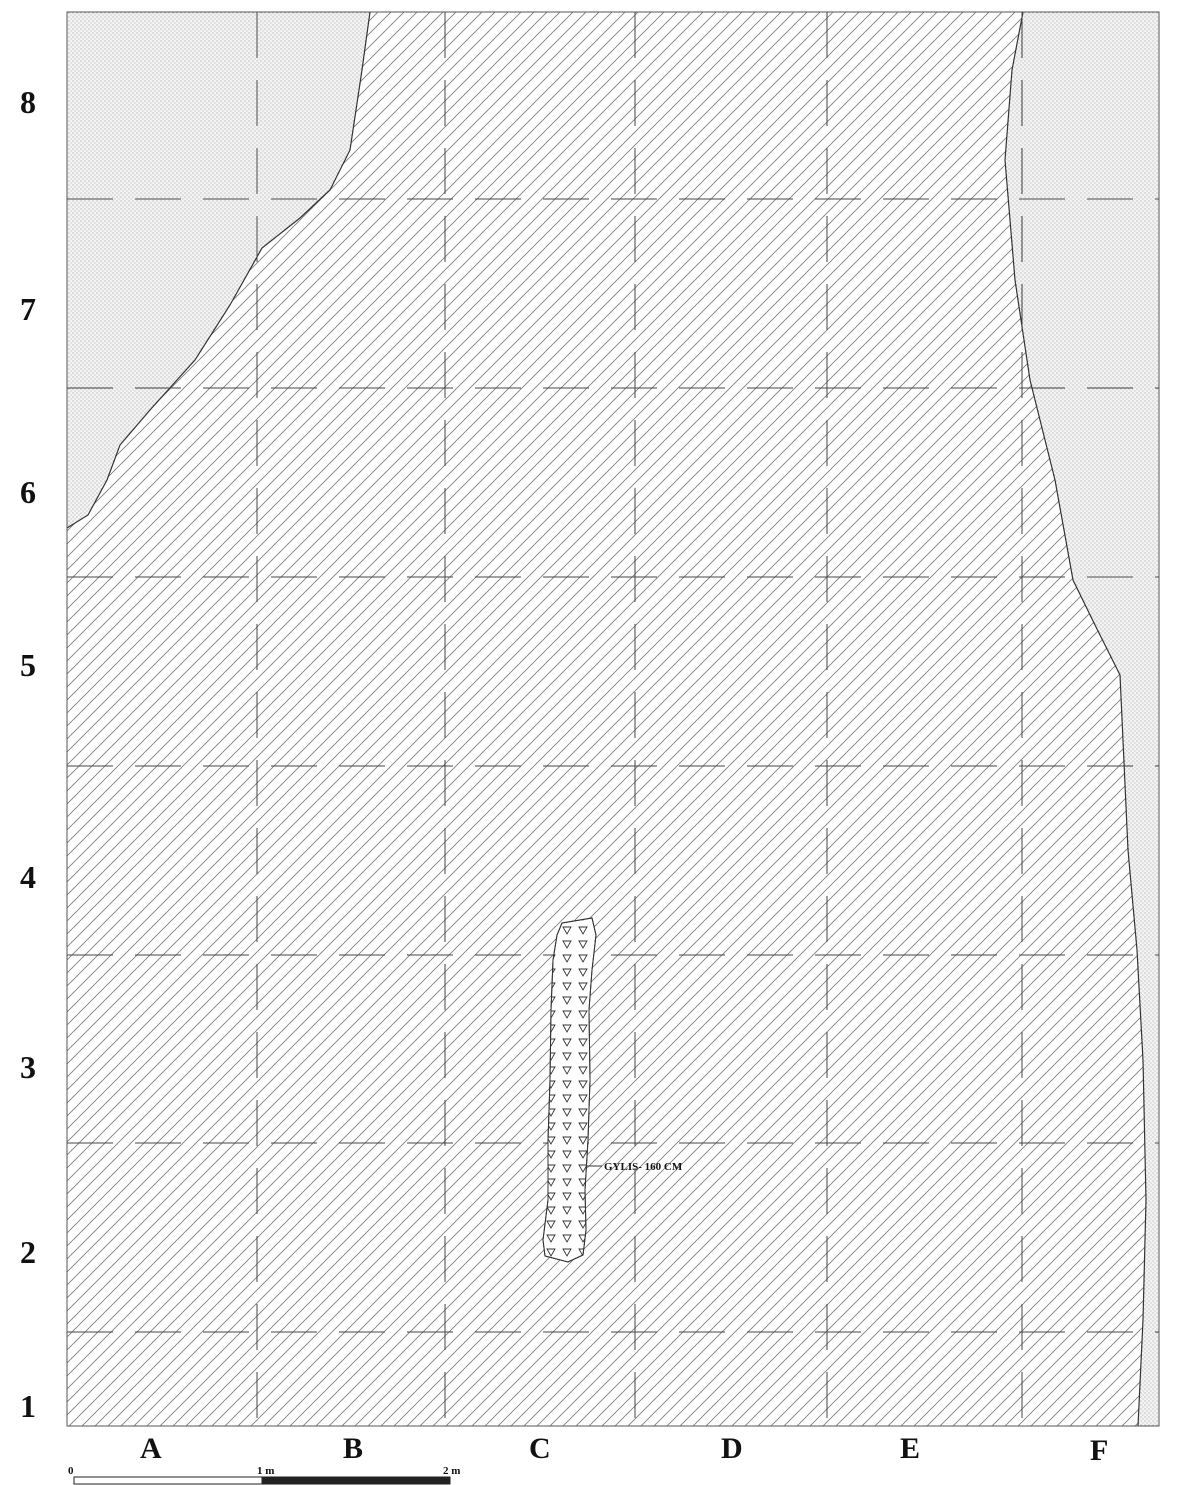  I want to click on pit-feature-fill, so click(569, 1090).